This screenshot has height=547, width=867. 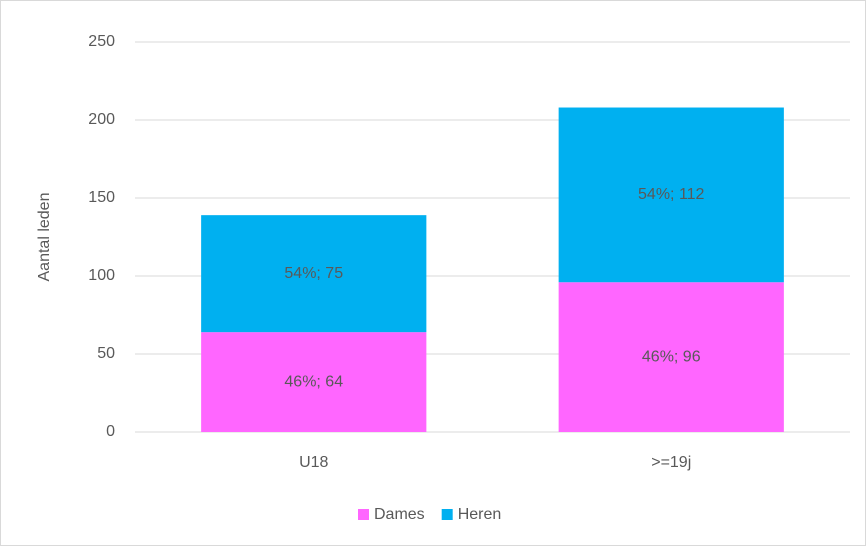 I want to click on data-label: 54%; 112, so click(x=671, y=194).